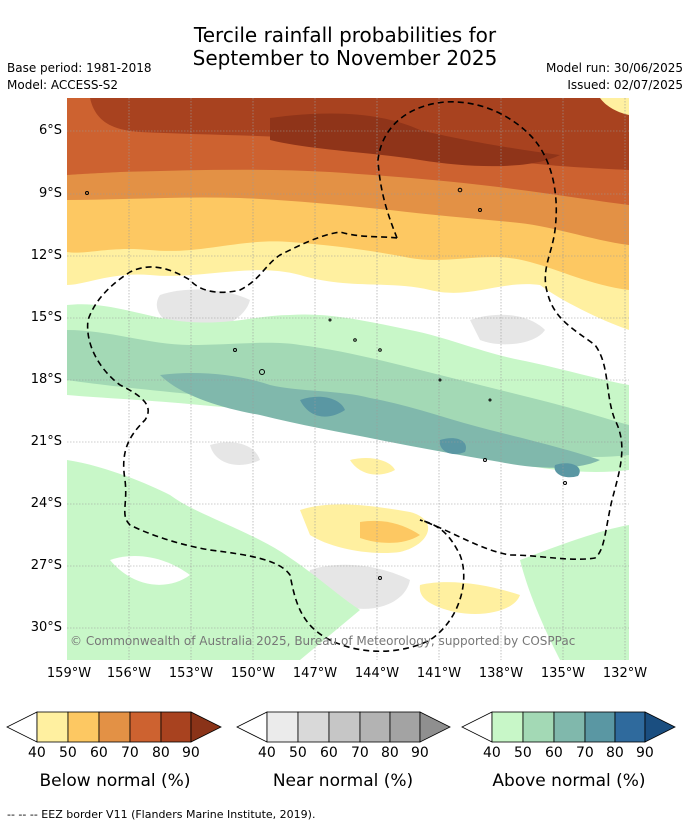  I want to click on colorbar-below, so click(114, 727).